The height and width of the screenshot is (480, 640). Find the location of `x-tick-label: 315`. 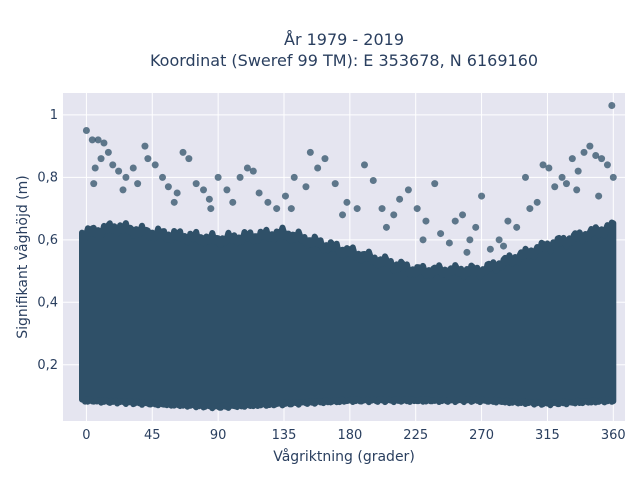

x-tick-label: 315 is located at coordinates (547, 435).